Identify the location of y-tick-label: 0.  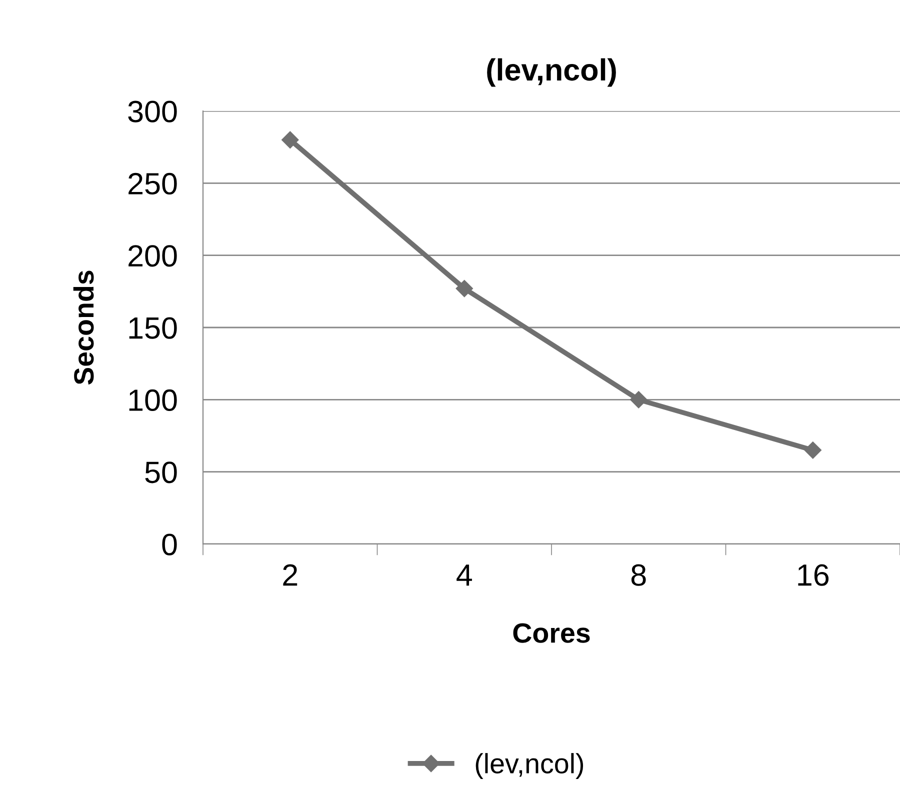
(169, 545).